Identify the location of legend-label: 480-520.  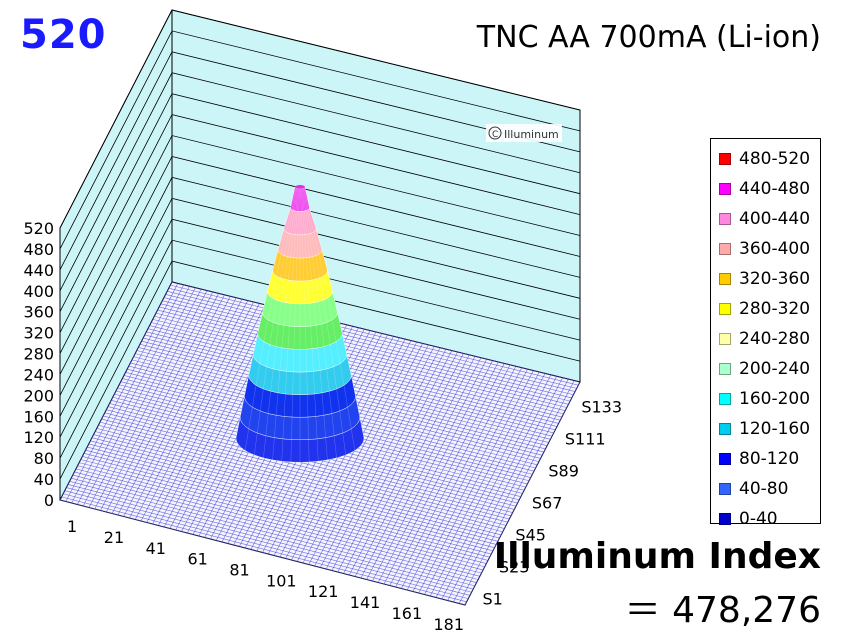
(775, 159).